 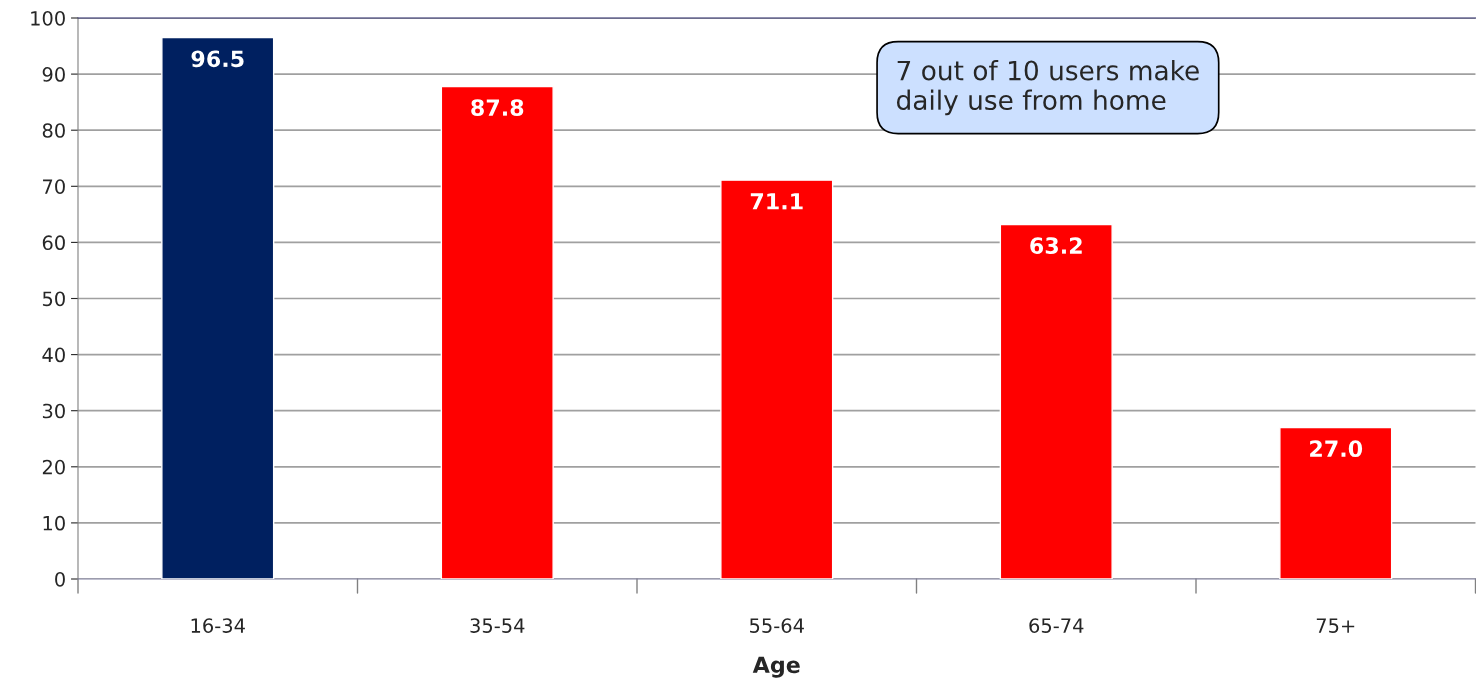 What do you see at coordinates (1335, 625) in the screenshot?
I see `x-tick-label: 75+` at bounding box center [1335, 625].